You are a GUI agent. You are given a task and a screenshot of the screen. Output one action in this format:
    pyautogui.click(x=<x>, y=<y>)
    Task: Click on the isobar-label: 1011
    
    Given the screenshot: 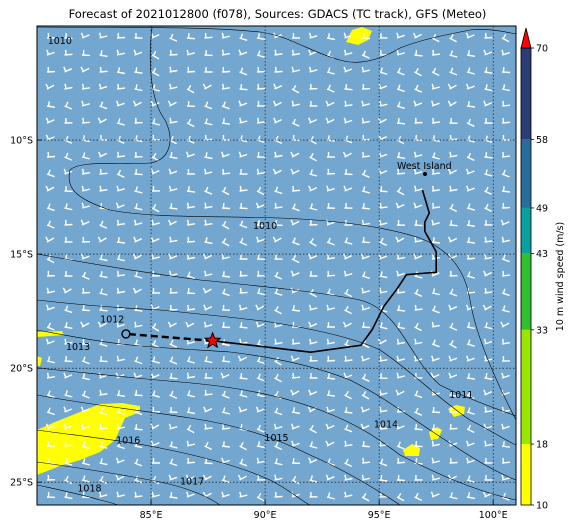 What is the action you would take?
    pyautogui.click(x=461, y=395)
    